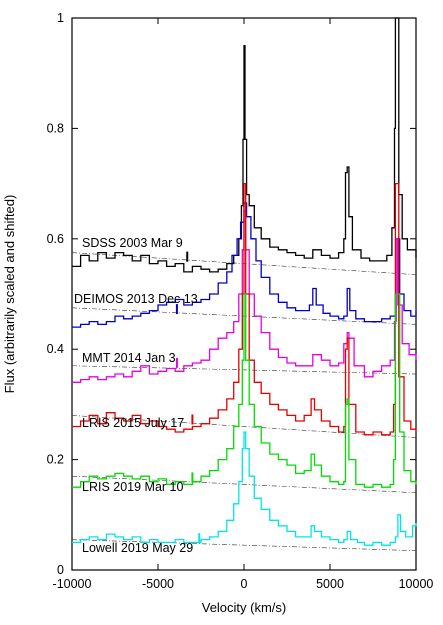 Image resolution: width=443 pixels, height=625 pixels. What do you see at coordinates (55, 128) in the screenshot?
I see `y-tick-label: 0.8` at bounding box center [55, 128].